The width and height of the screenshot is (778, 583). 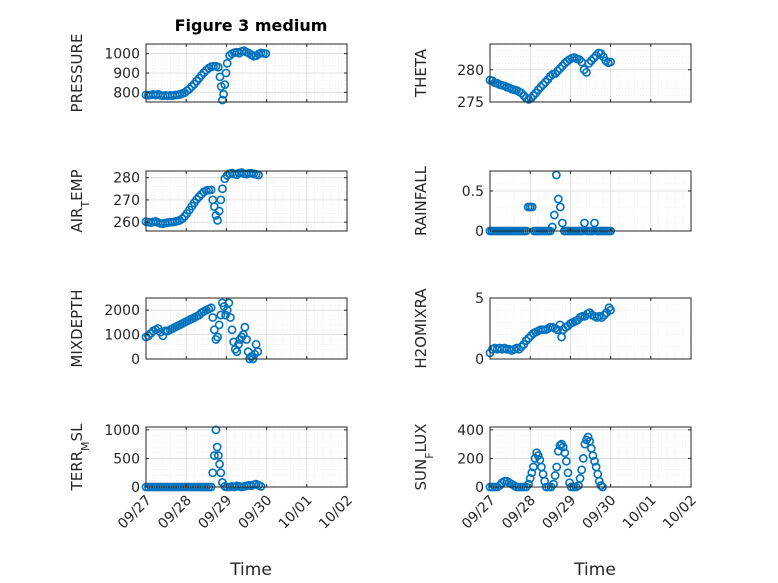 What do you see at coordinates (126, 201) in the screenshot?
I see `y-tick-label: 270` at bounding box center [126, 201].